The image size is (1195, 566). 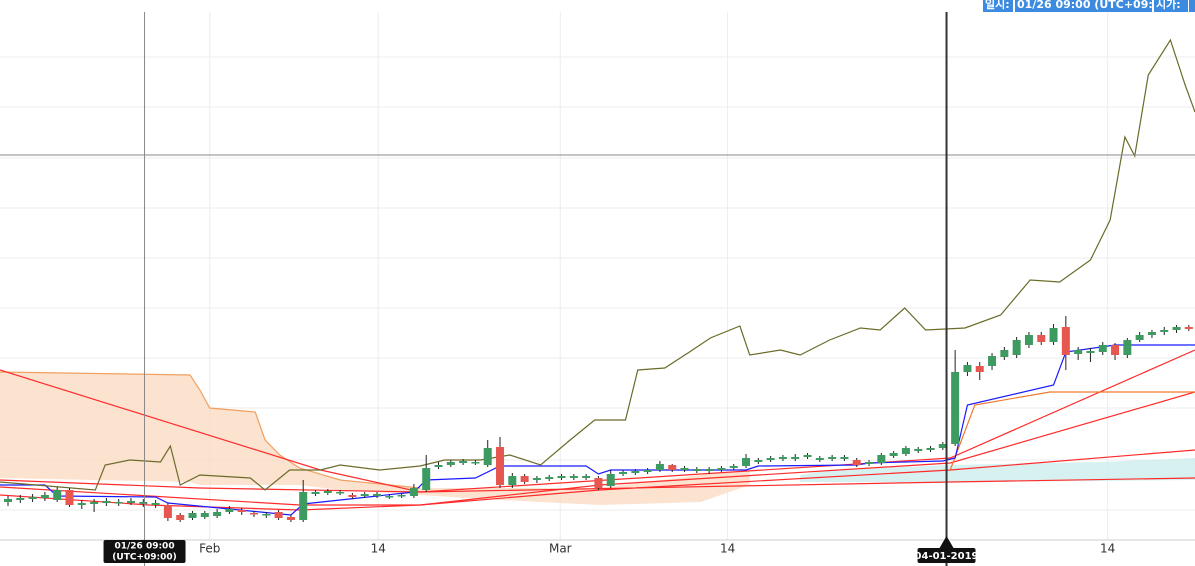 What do you see at coordinates (1168, 5) in the screenshot?
I see `header-text: 시가:` at bounding box center [1168, 5].